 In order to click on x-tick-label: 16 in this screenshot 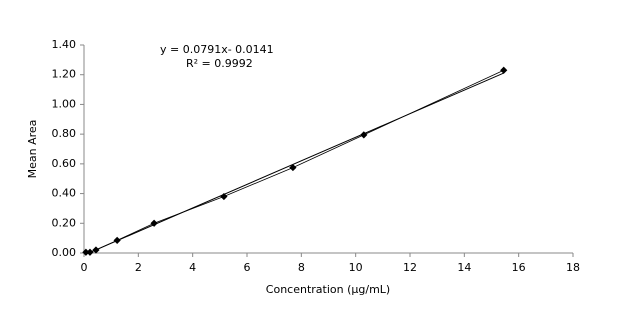, I will do `click(519, 267)`.